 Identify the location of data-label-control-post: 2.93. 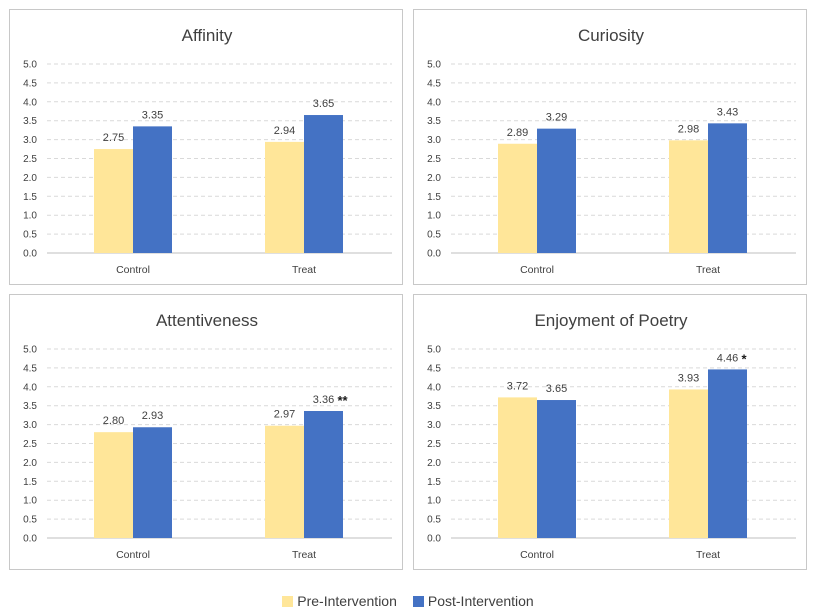
(152, 416).